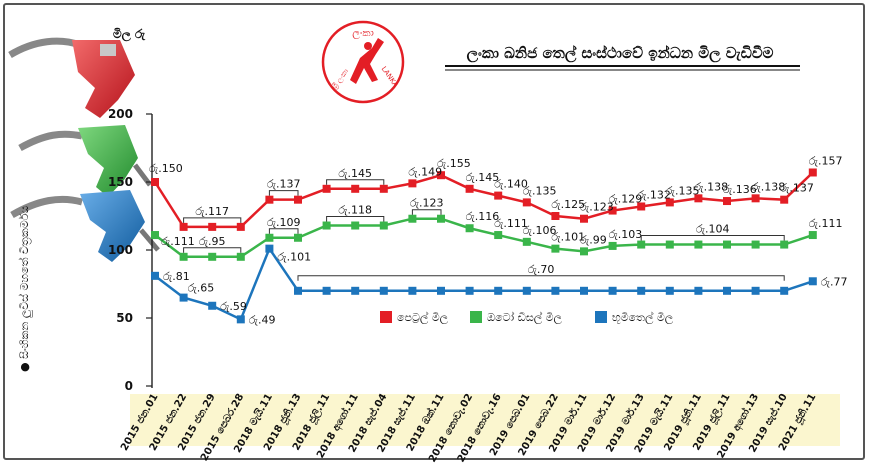 Image resolution: width=870 pixels, height=465 pixels. I want to click on data-label: රු.81, so click(176, 276).